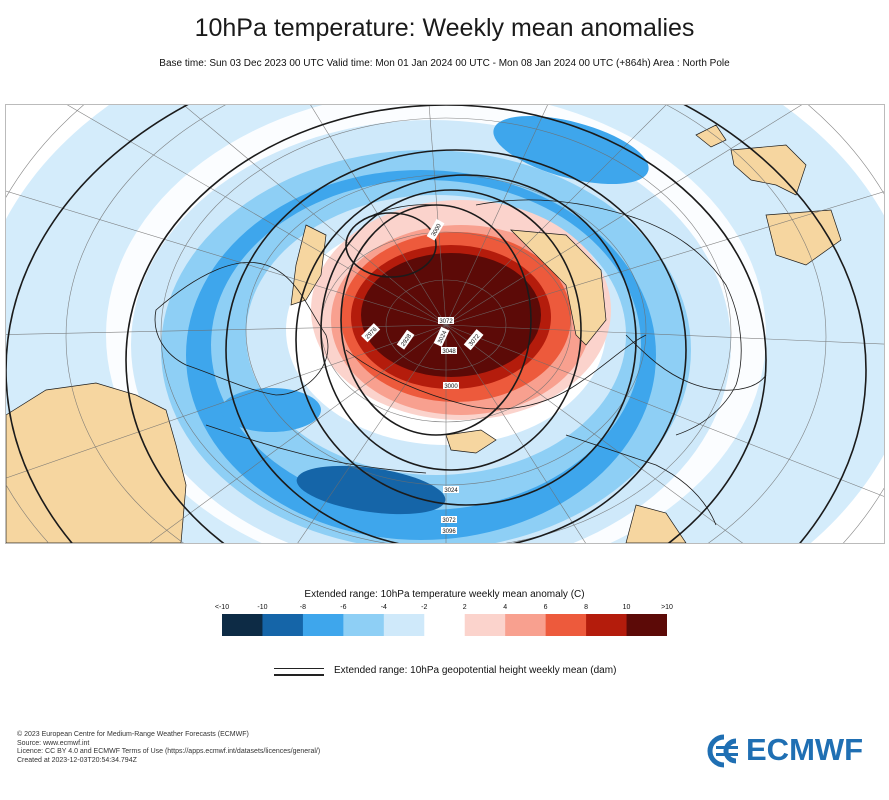 The image size is (889, 800). I want to click on footer-source: Source: www.ecmwf.int, so click(53, 743).